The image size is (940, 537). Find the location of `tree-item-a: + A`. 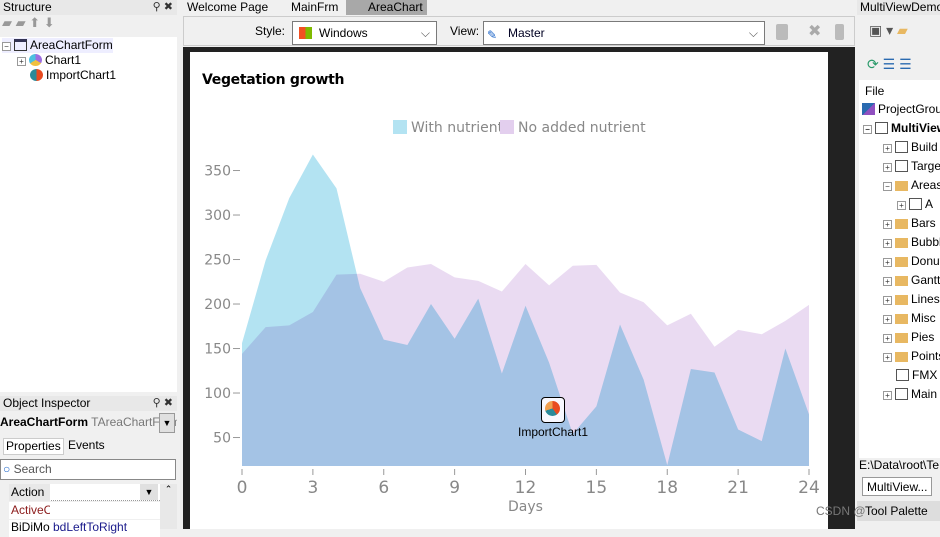

tree-item-a: + A is located at coordinates (915, 204).